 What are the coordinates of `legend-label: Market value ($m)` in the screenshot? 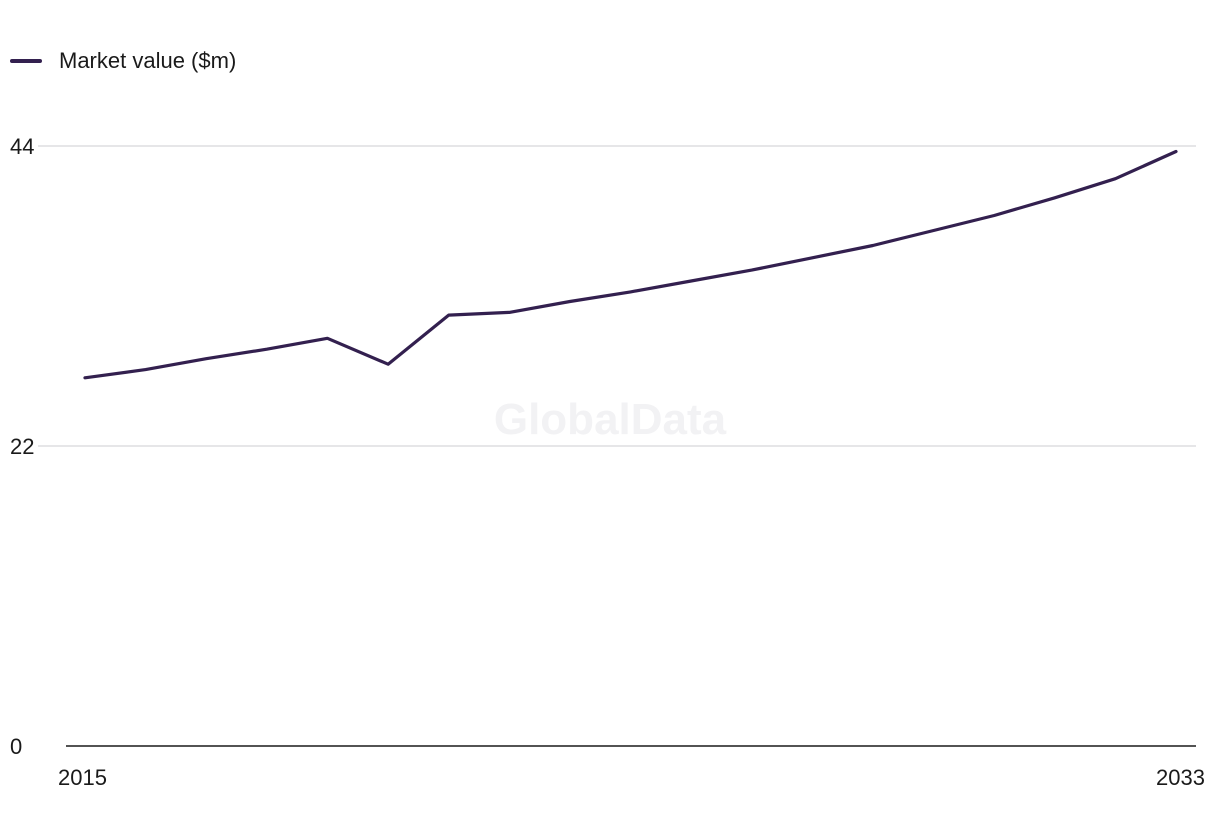 It's located at (148, 60).